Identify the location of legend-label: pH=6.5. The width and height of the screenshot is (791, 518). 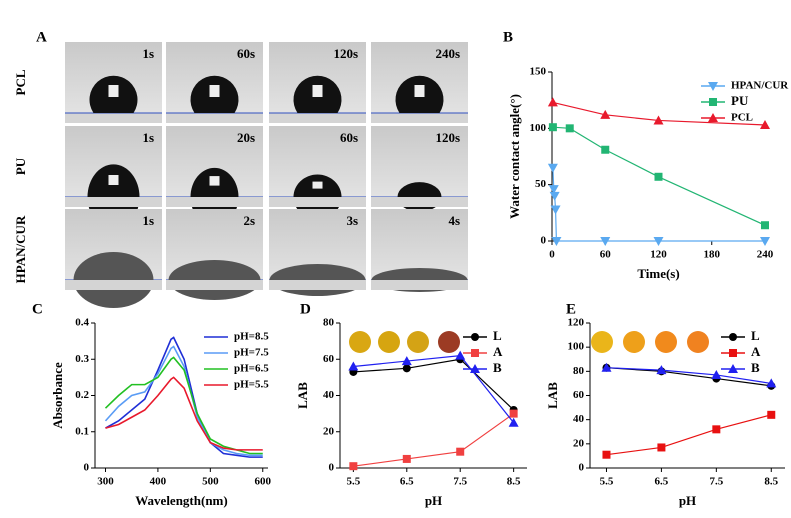
(251, 369).